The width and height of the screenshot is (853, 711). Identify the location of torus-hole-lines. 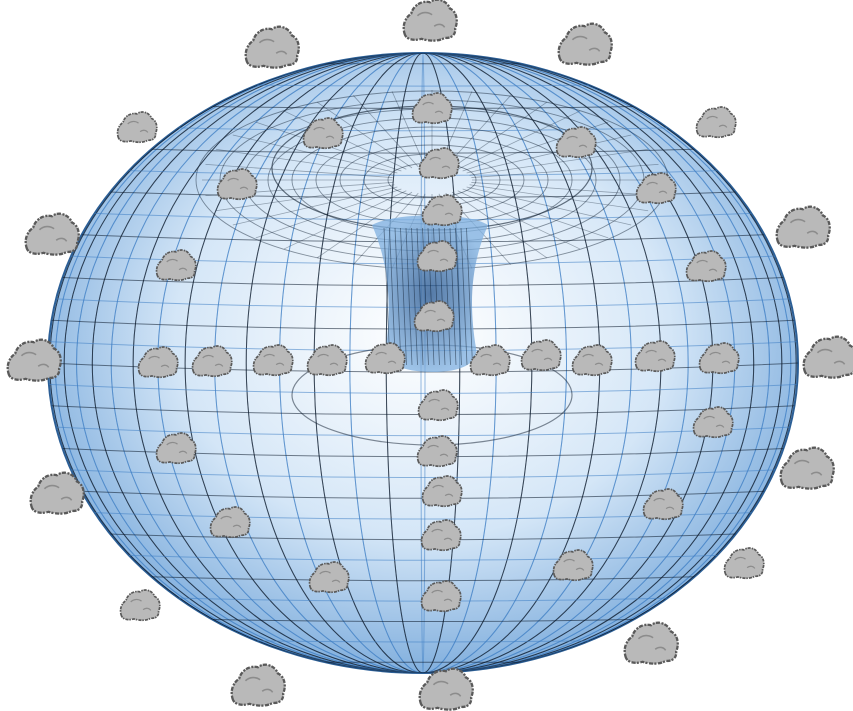
(428, 296).